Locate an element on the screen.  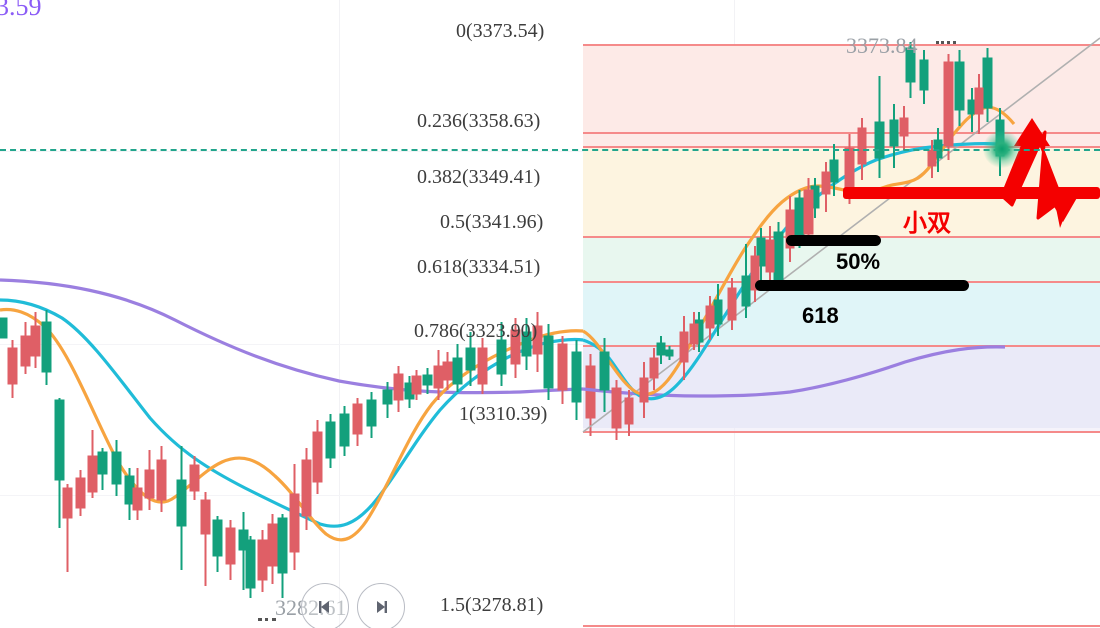
annotation-label-50: 50% is located at coordinates (858, 261).